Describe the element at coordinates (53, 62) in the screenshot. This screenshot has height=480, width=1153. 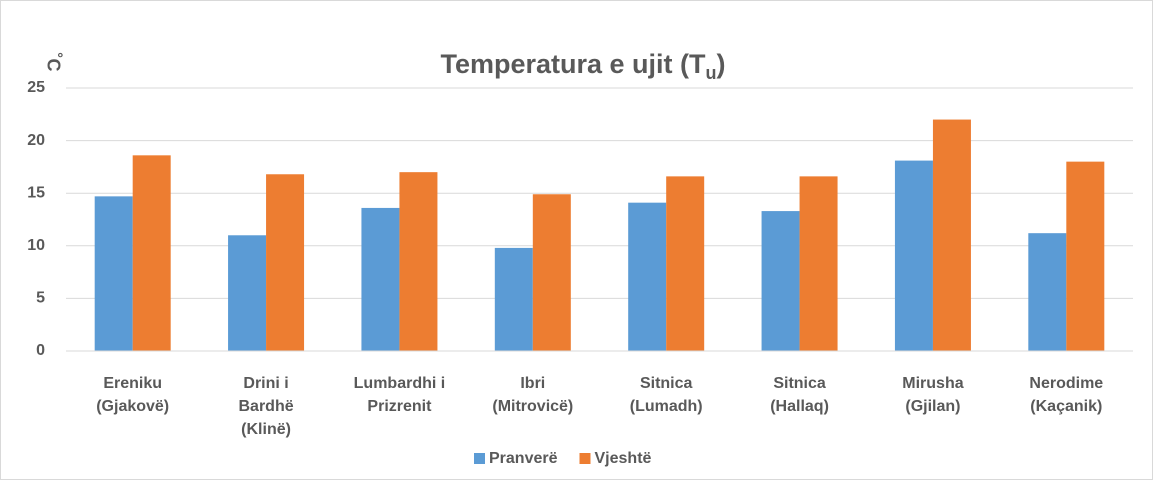
I see `y-axis-label: ˚C` at that location.